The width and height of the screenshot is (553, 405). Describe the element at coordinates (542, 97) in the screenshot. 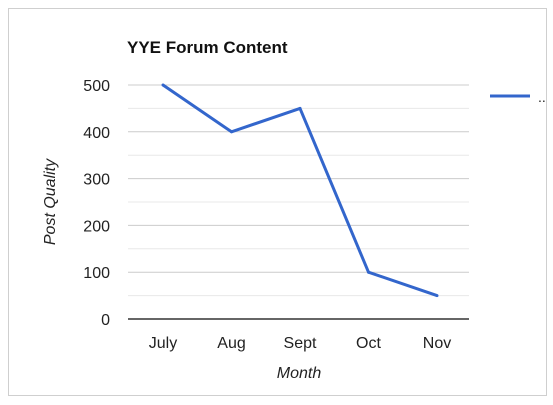

I see `legend-label: ..` at that location.